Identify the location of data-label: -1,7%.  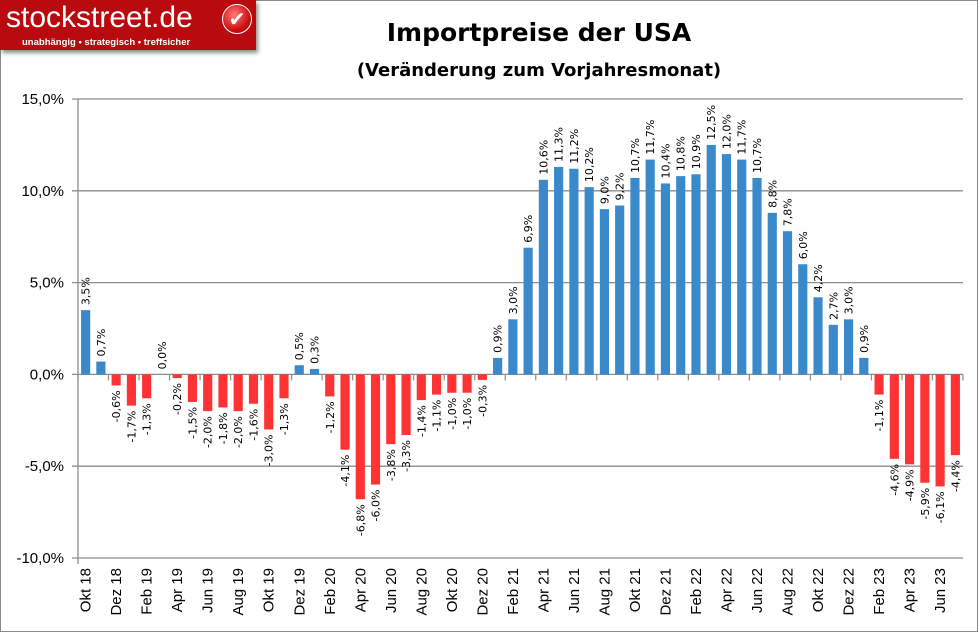
(131, 427).